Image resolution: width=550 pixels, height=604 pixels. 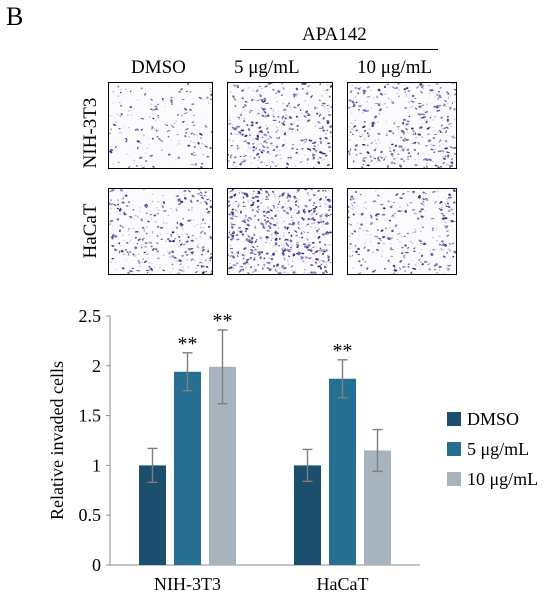 What do you see at coordinates (90, 133) in the screenshot?
I see `row-label-nih3t3: NIH-3T3` at bounding box center [90, 133].